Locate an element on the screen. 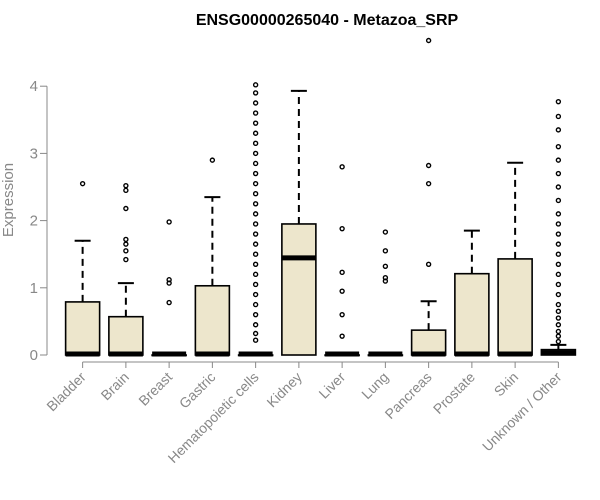 This screenshot has height=500, width=600. y-tick-label: 3 is located at coordinates (34, 153).